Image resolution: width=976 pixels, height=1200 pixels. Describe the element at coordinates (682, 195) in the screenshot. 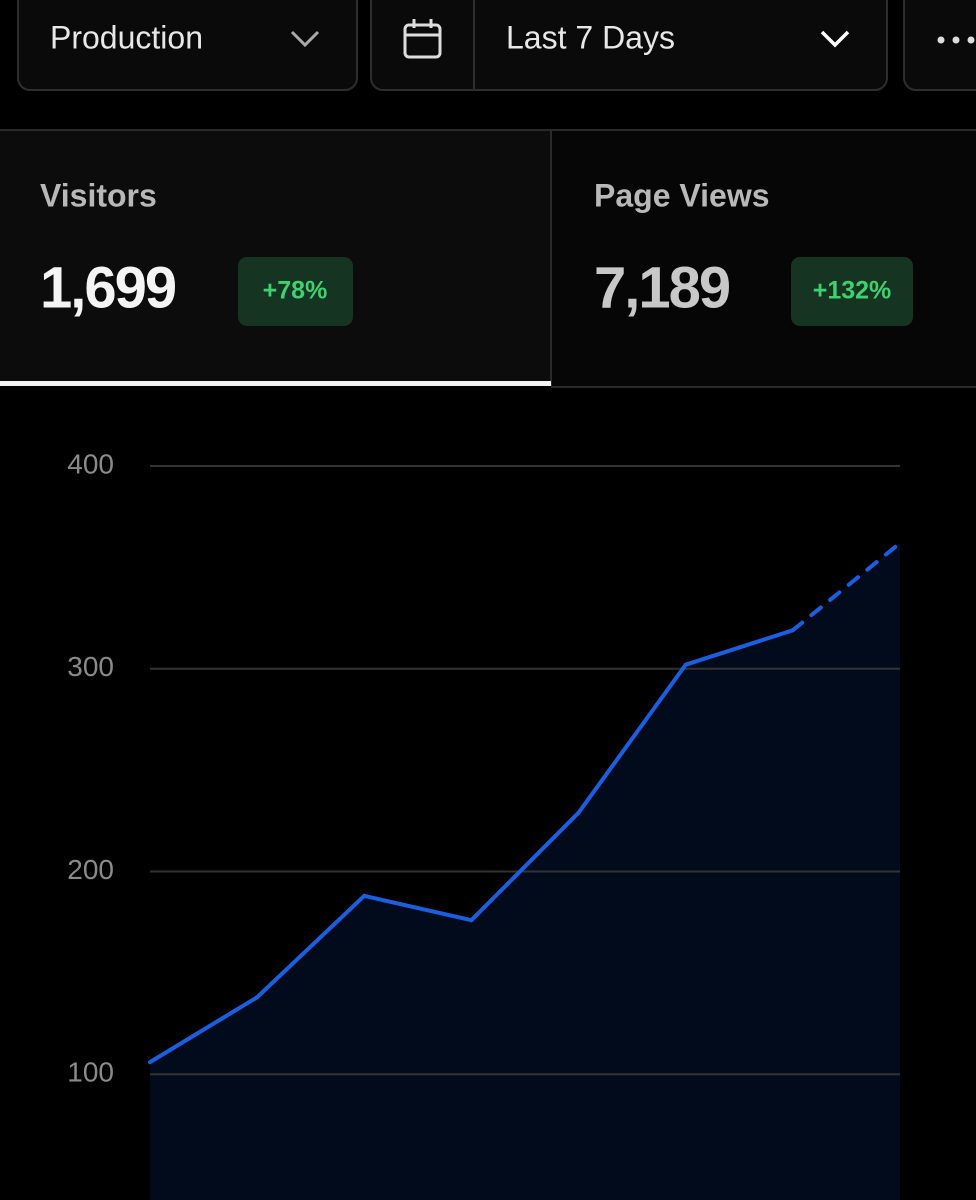

I see `metric-label: Page Views` at that location.